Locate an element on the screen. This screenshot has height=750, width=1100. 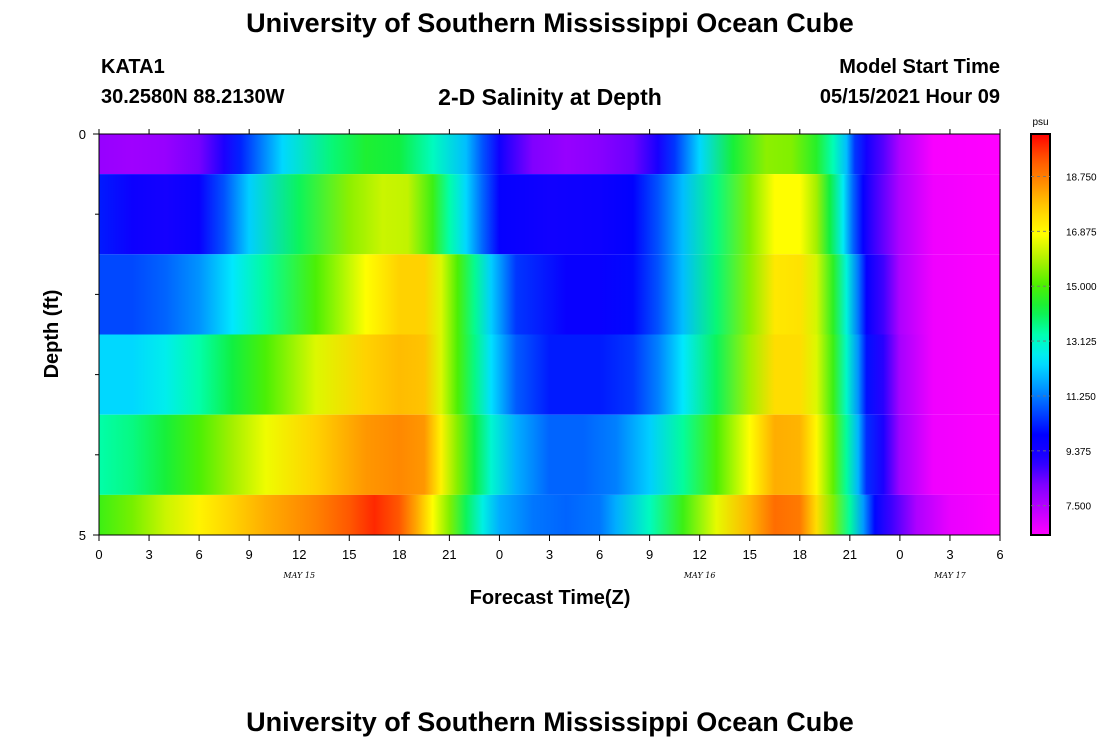
station-name: KATA1 is located at coordinates (133, 67).